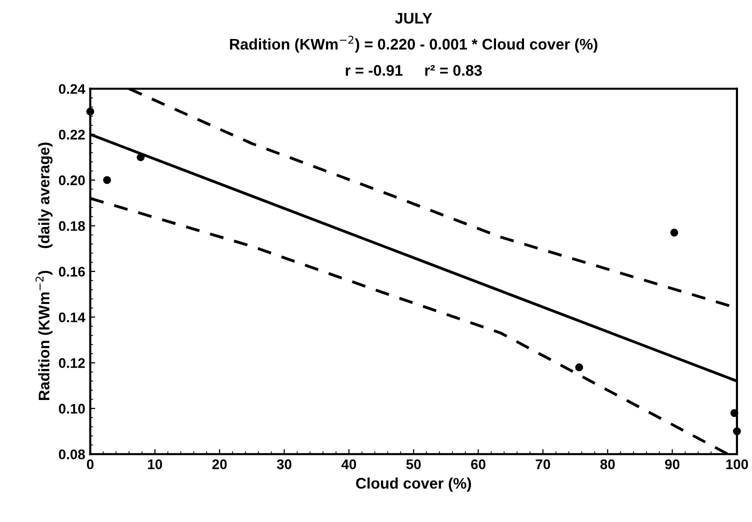 The width and height of the screenshot is (752, 522). Describe the element at coordinates (155, 464) in the screenshot. I see `x-tick-label: 10` at that location.